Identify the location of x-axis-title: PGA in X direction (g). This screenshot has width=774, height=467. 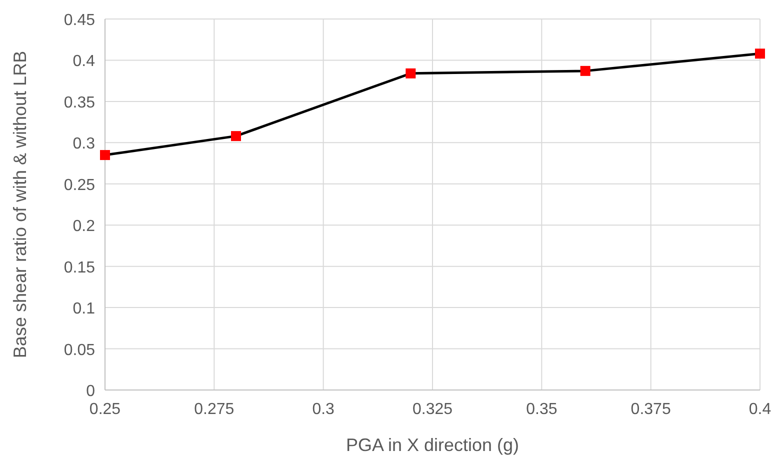
(433, 445).